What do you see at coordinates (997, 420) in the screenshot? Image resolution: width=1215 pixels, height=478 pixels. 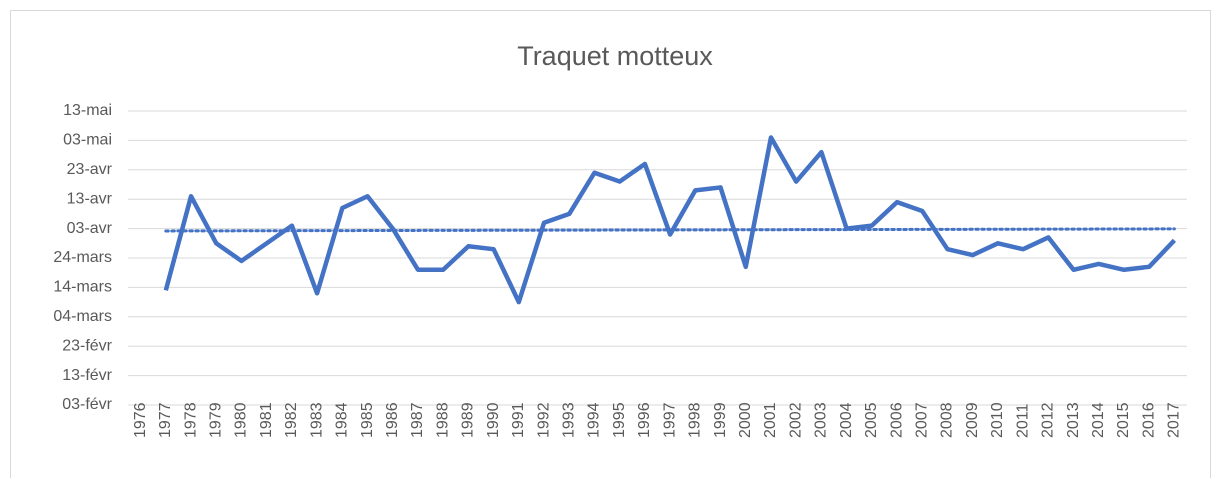 I see `x-tick-label: 2010` at bounding box center [997, 420].